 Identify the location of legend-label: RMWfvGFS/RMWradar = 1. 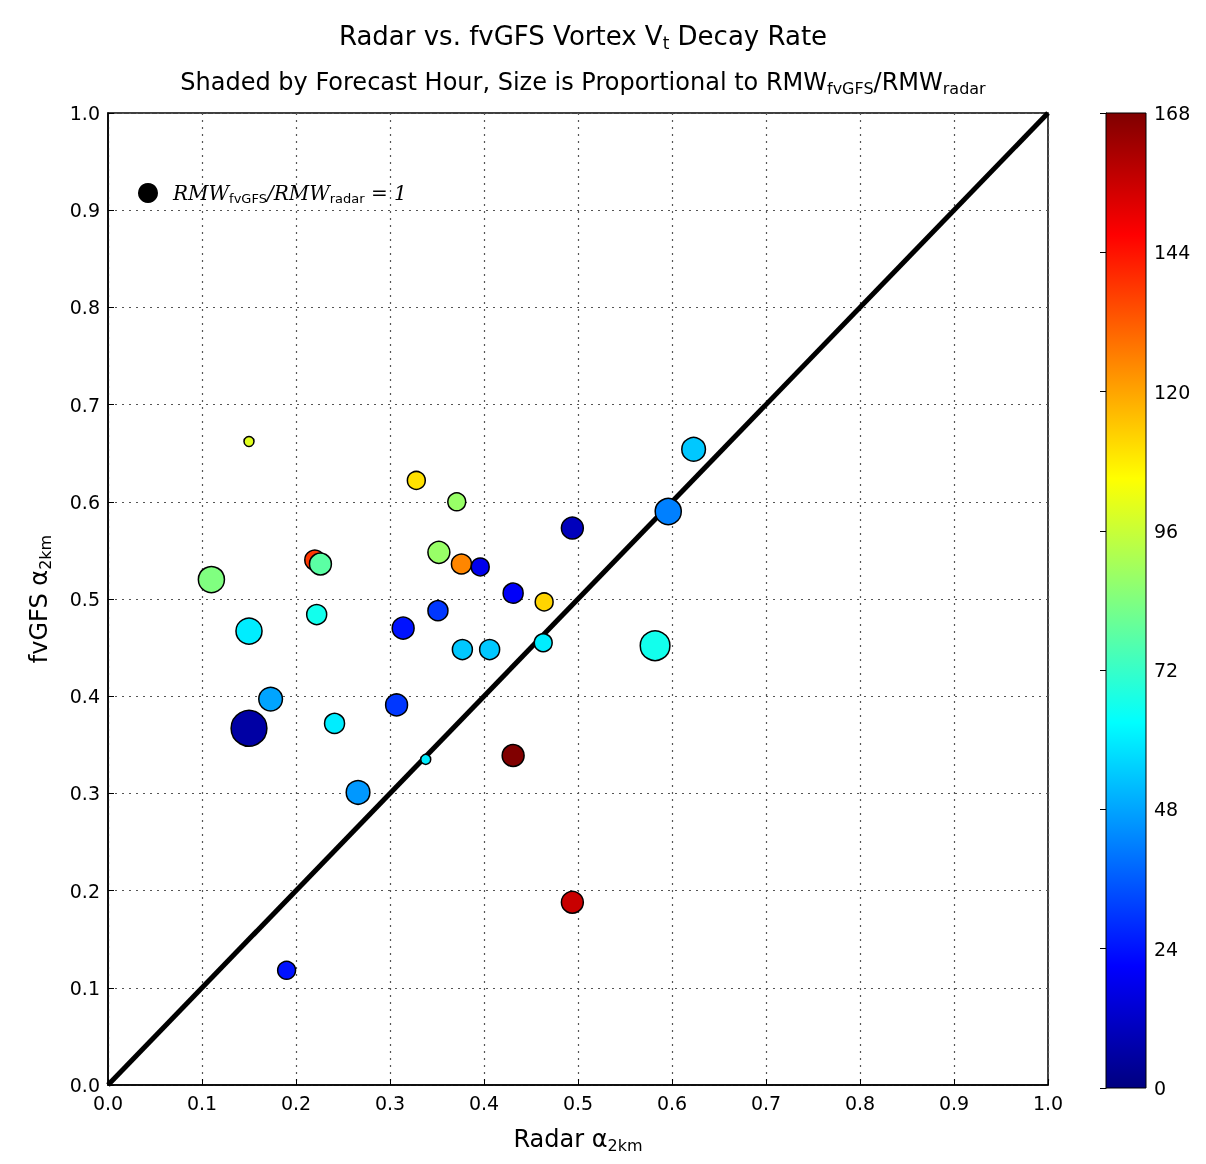
(289, 193).